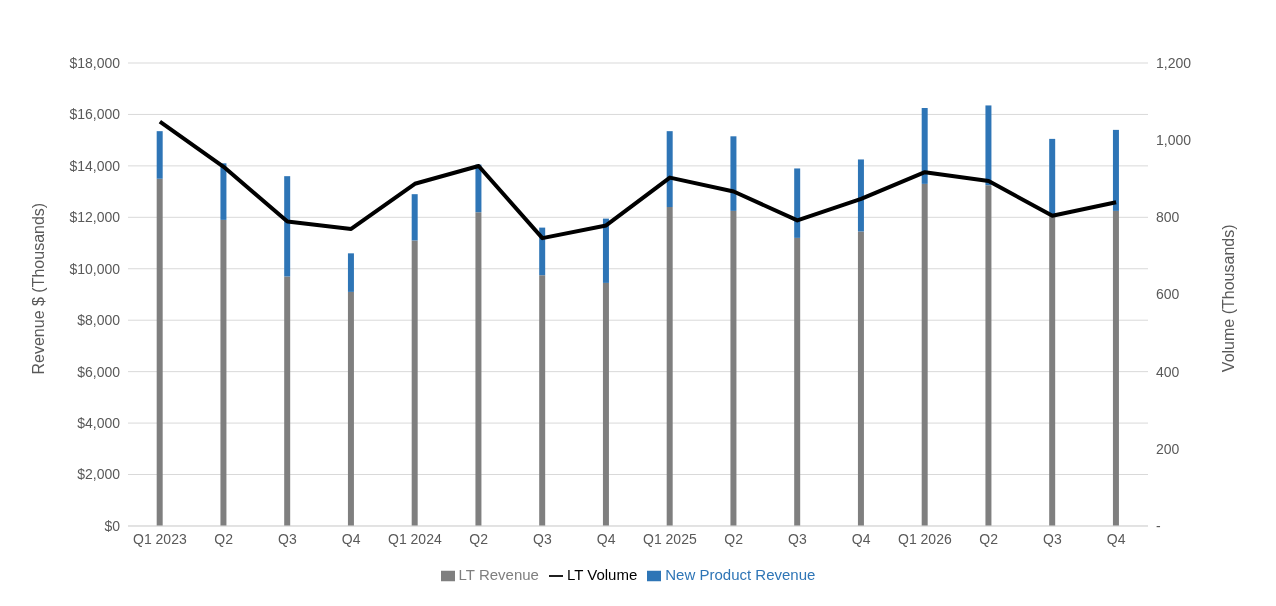 The image size is (1276, 606). What do you see at coordinates (740, 574) in the screenshot?
I see `legend-label: New Product Revenue` at bounding box center [740, 574].